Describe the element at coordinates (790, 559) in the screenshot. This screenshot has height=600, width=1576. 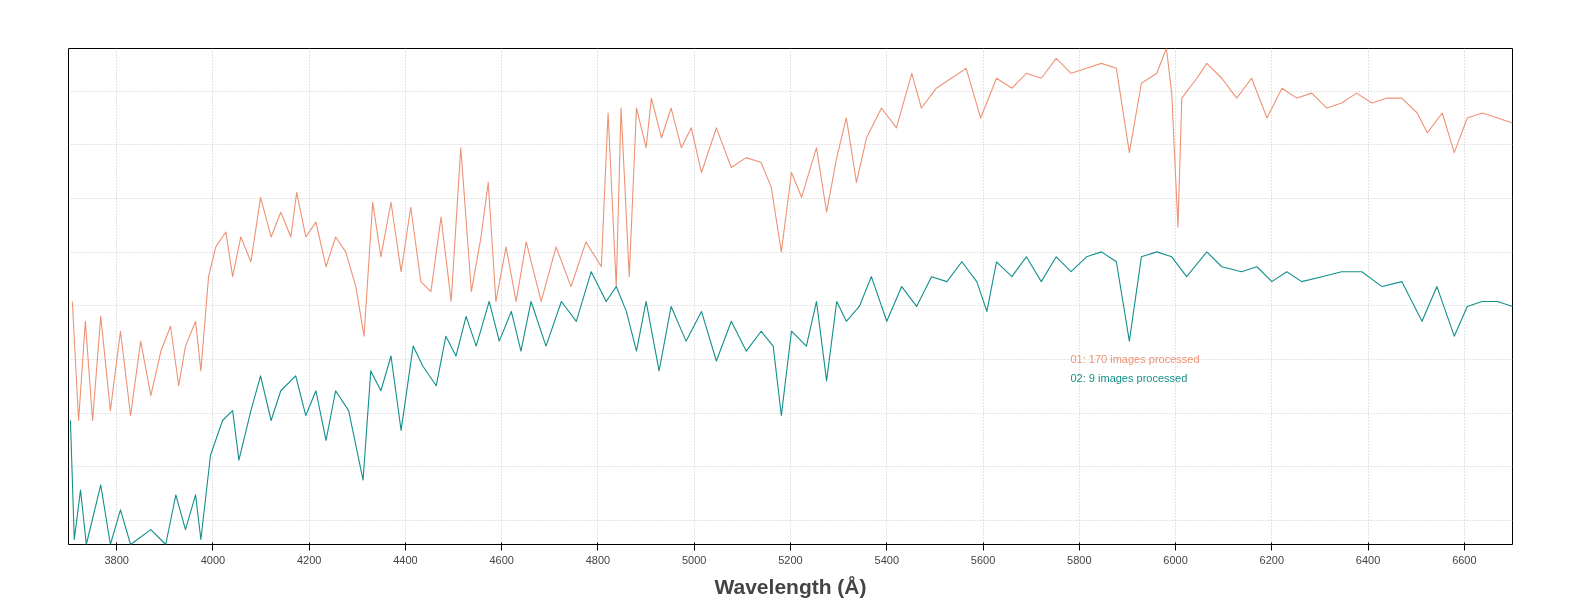
I see `x-tick-label: 5200` at that location.